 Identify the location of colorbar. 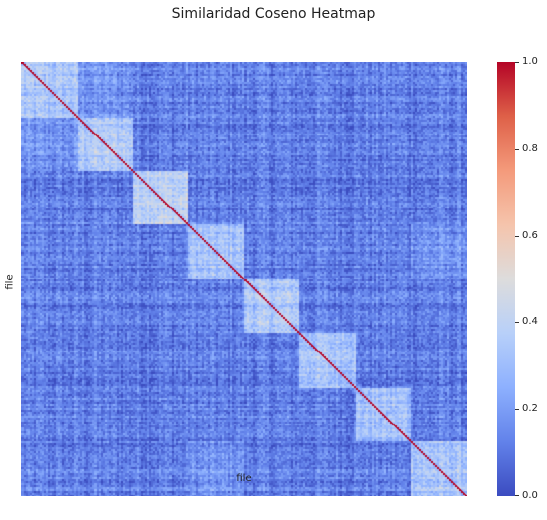
(506, 279).